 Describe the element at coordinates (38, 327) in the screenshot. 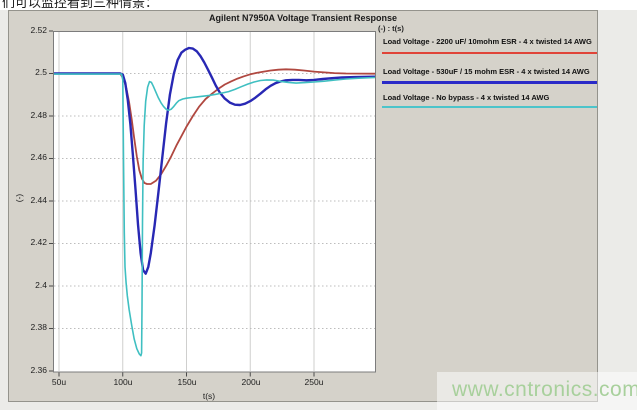

I see `y-tick-label: 2.38` at that location.